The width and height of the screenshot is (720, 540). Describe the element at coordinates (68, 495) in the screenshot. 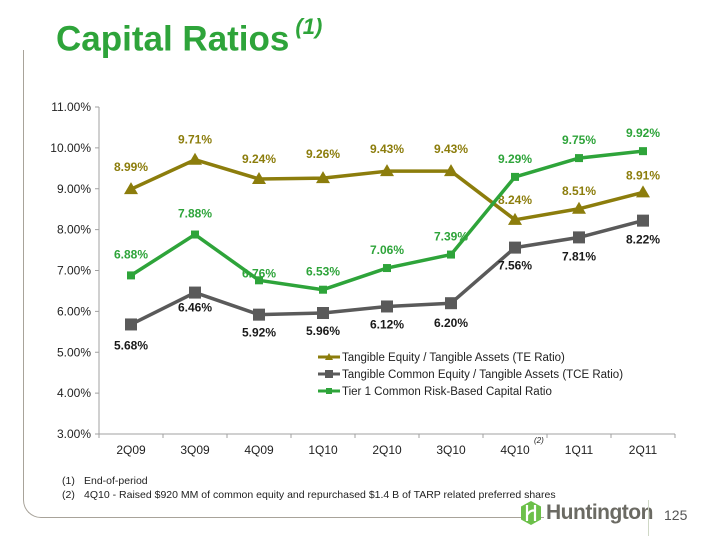

I see `footnote-number: (2)` at that location.